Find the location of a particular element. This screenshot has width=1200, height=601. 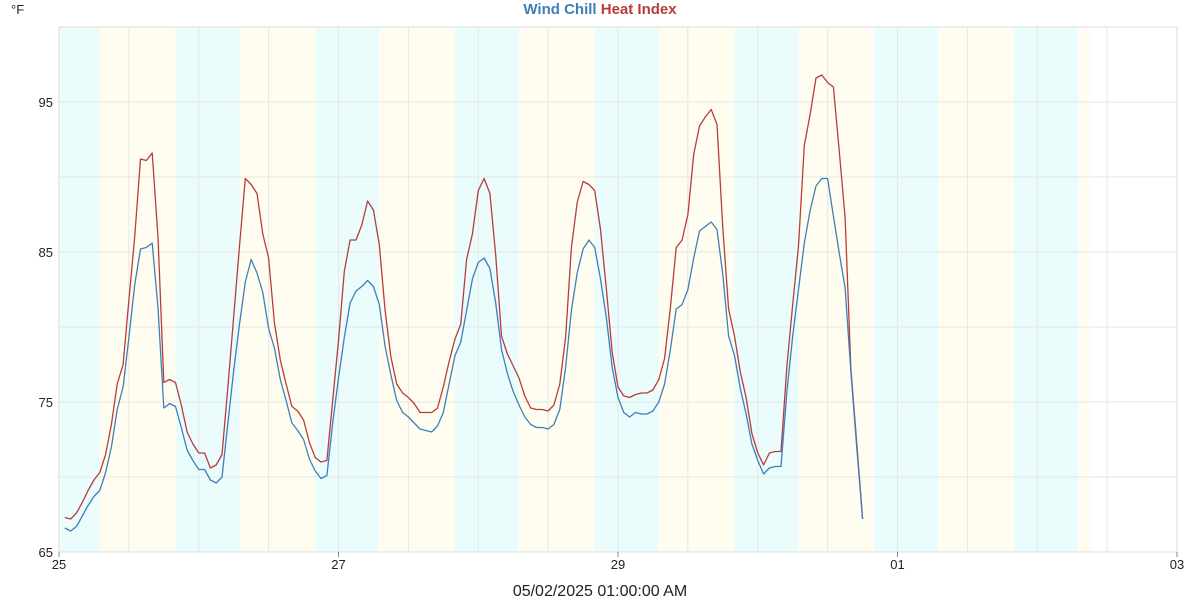

x-tick-label: 03 is located at coordinates (1177, 564).